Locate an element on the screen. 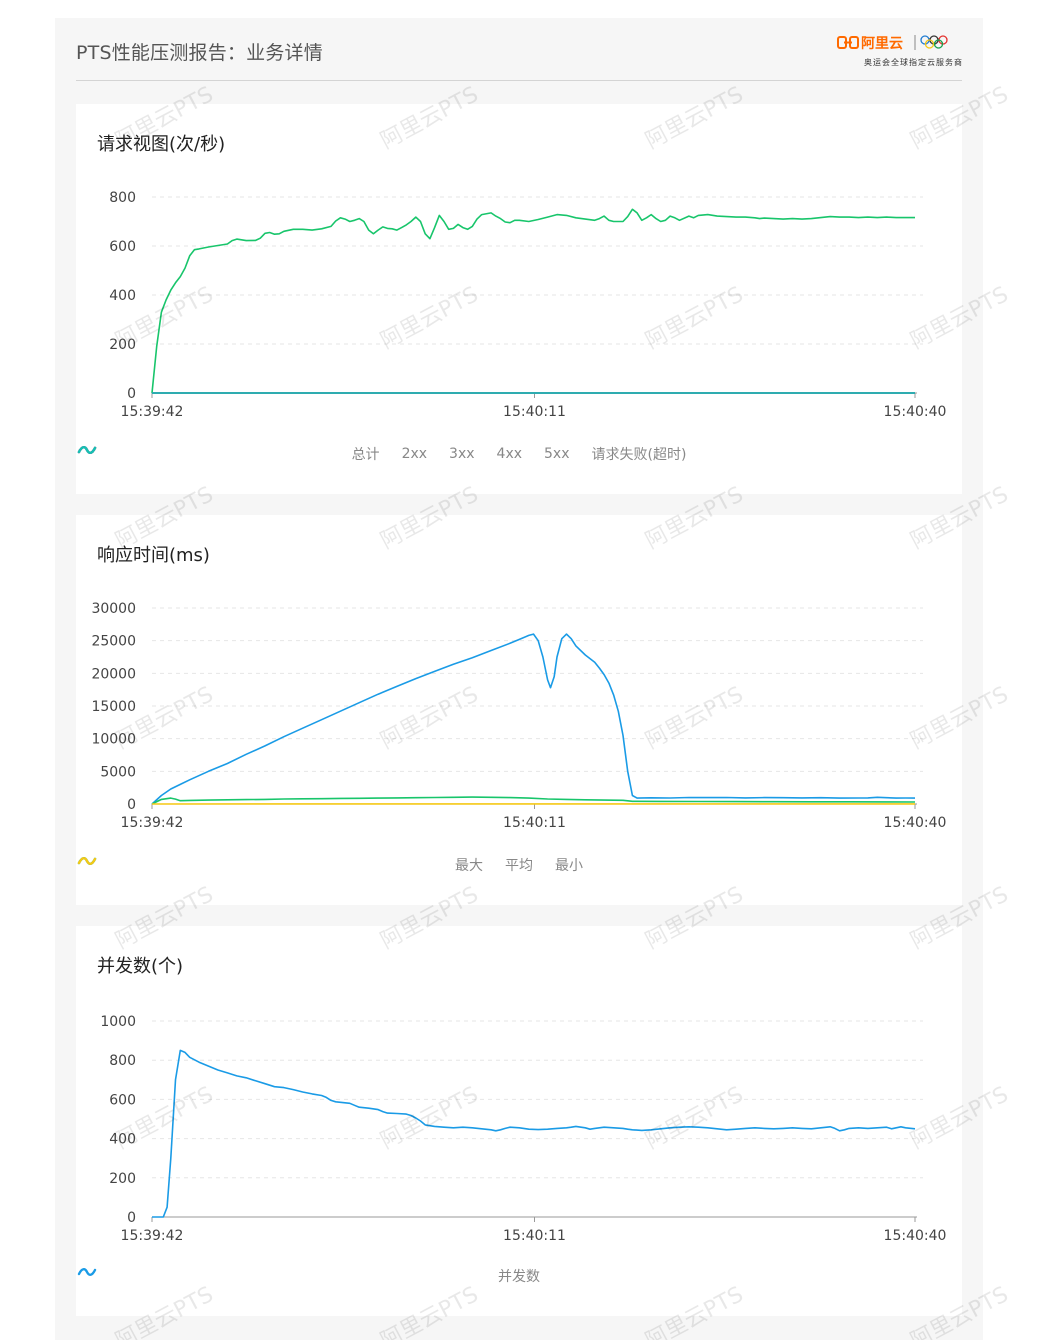 This screenshot has width=1058, height=1340. brand-subtitle: 奥运会全球指定云服务商 is located at coordinates (913, 62).